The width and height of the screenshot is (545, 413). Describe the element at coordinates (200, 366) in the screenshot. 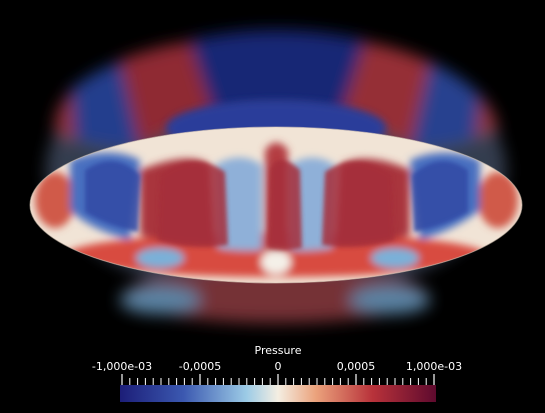

I see `tick-label: -0,0005` at that location.